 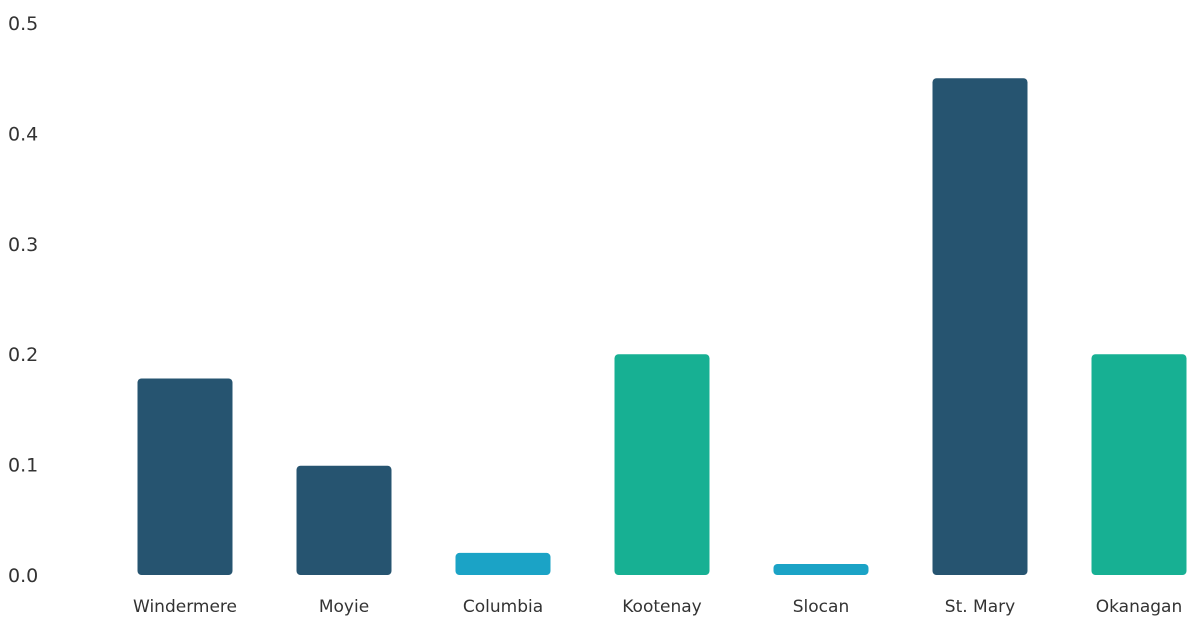 What do you see at coordinates (344, 520) in the screenshot?
I see `bar-moyie` at bounding box center [344, 520].